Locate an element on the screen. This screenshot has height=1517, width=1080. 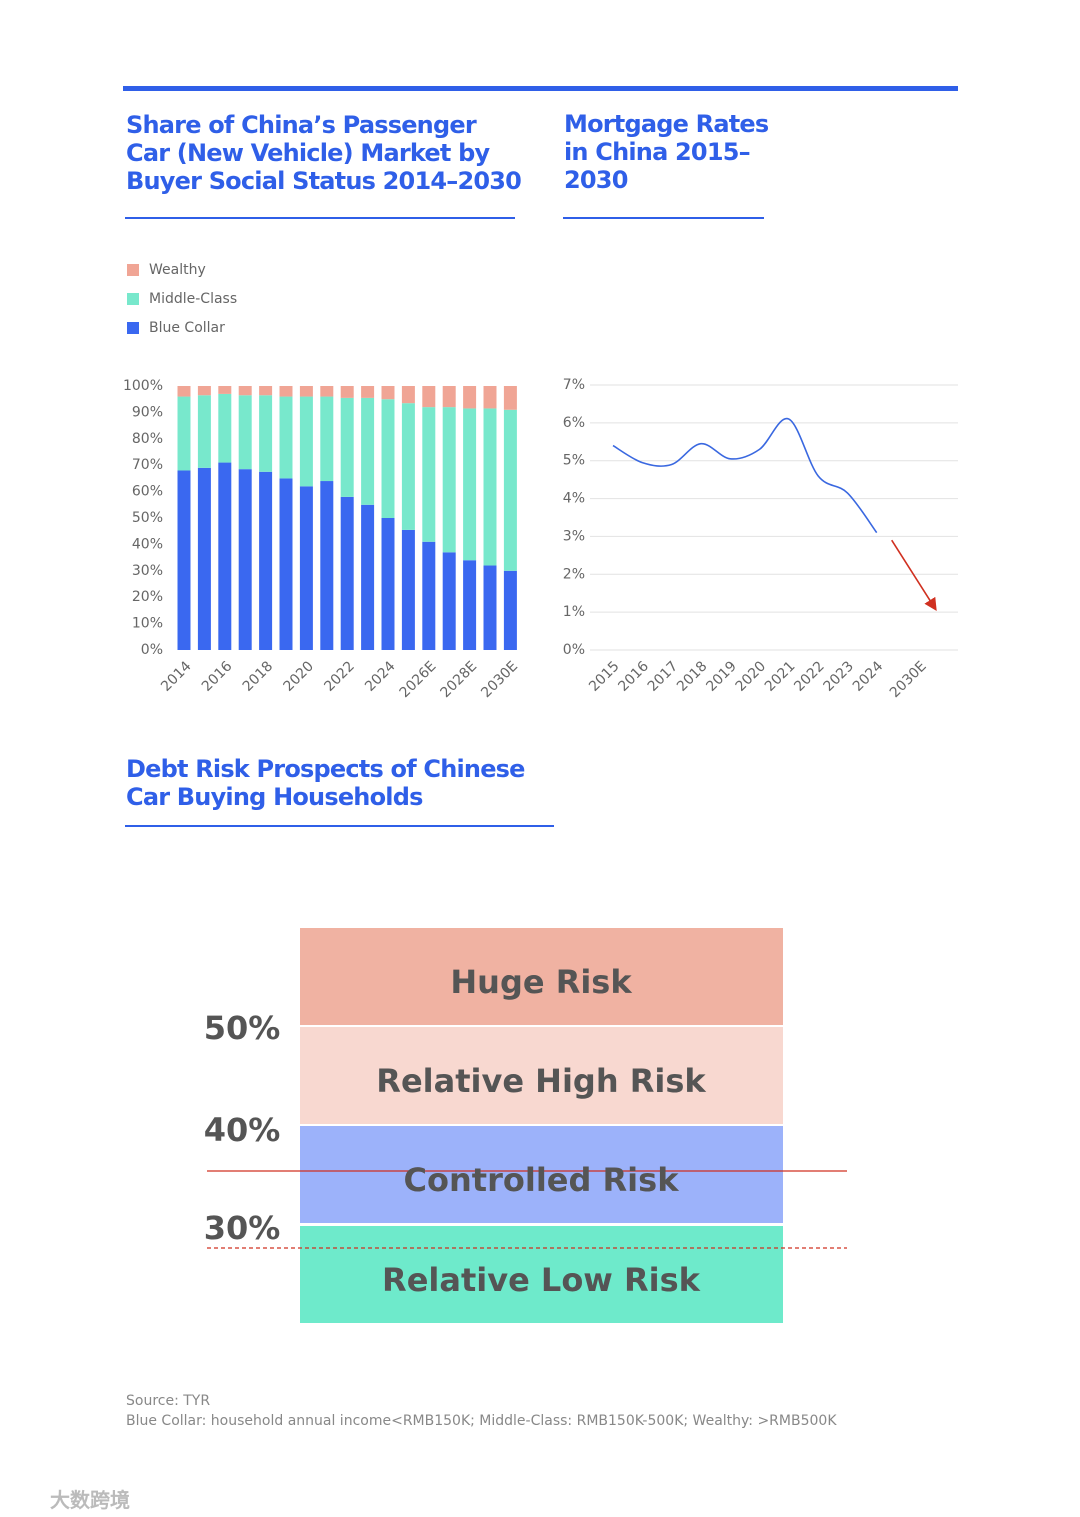
line is located at coordinates (745, 476).